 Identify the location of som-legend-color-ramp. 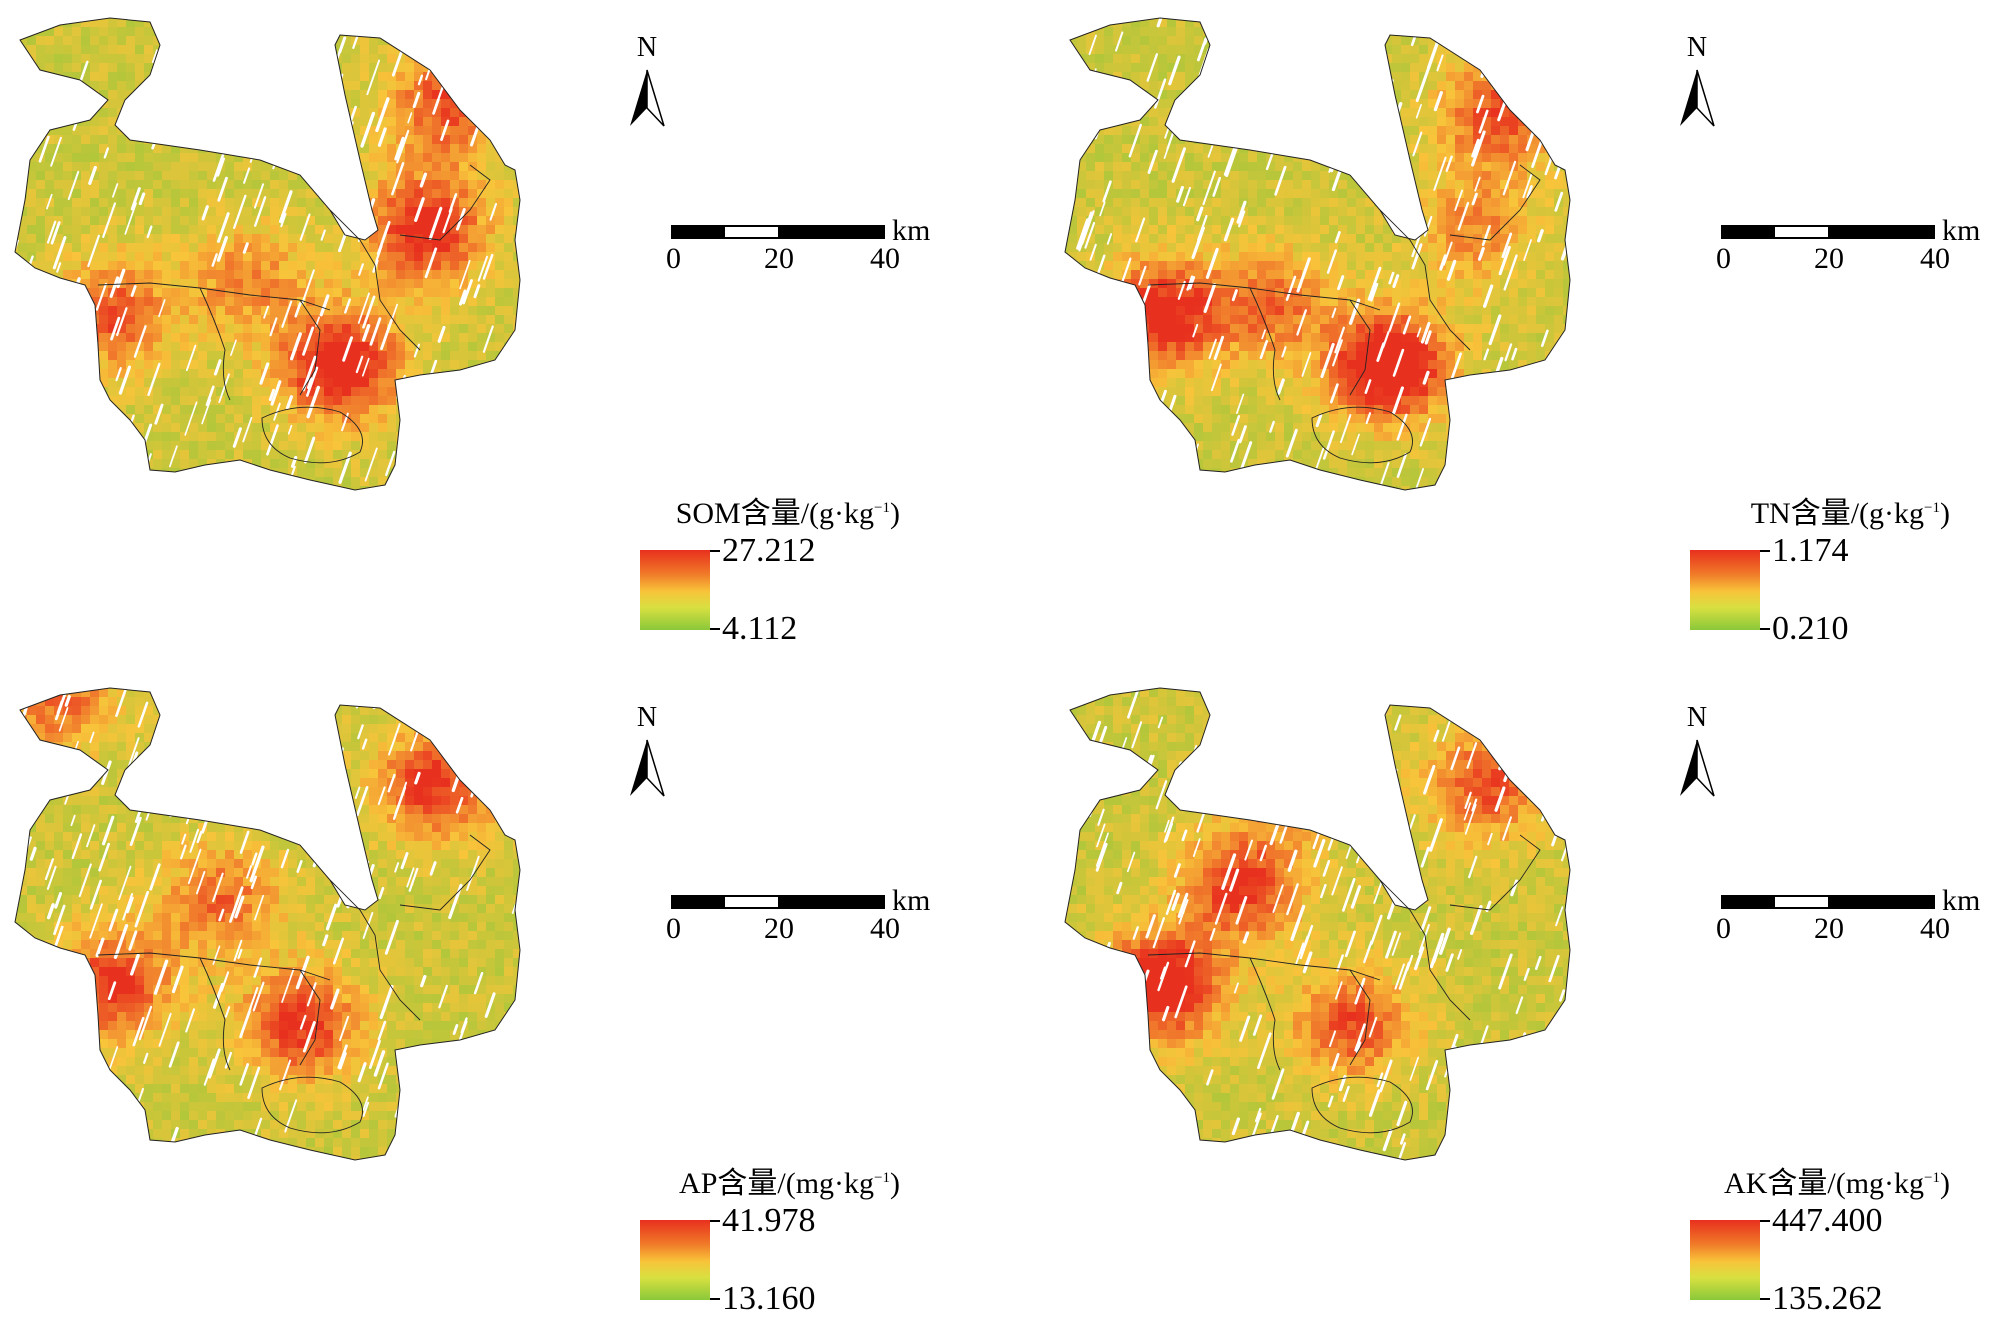
(675, 590).